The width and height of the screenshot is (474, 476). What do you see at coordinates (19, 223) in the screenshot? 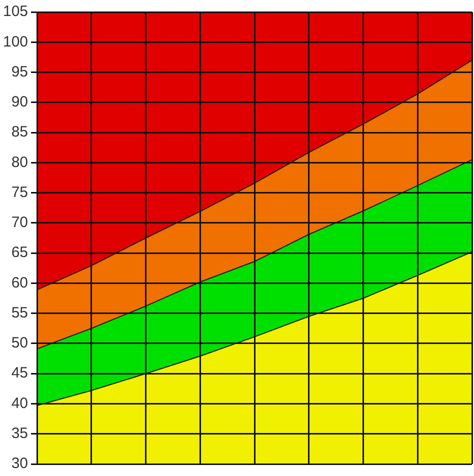
I see `y-tick-label: 70` at bounding box center [19, 223].